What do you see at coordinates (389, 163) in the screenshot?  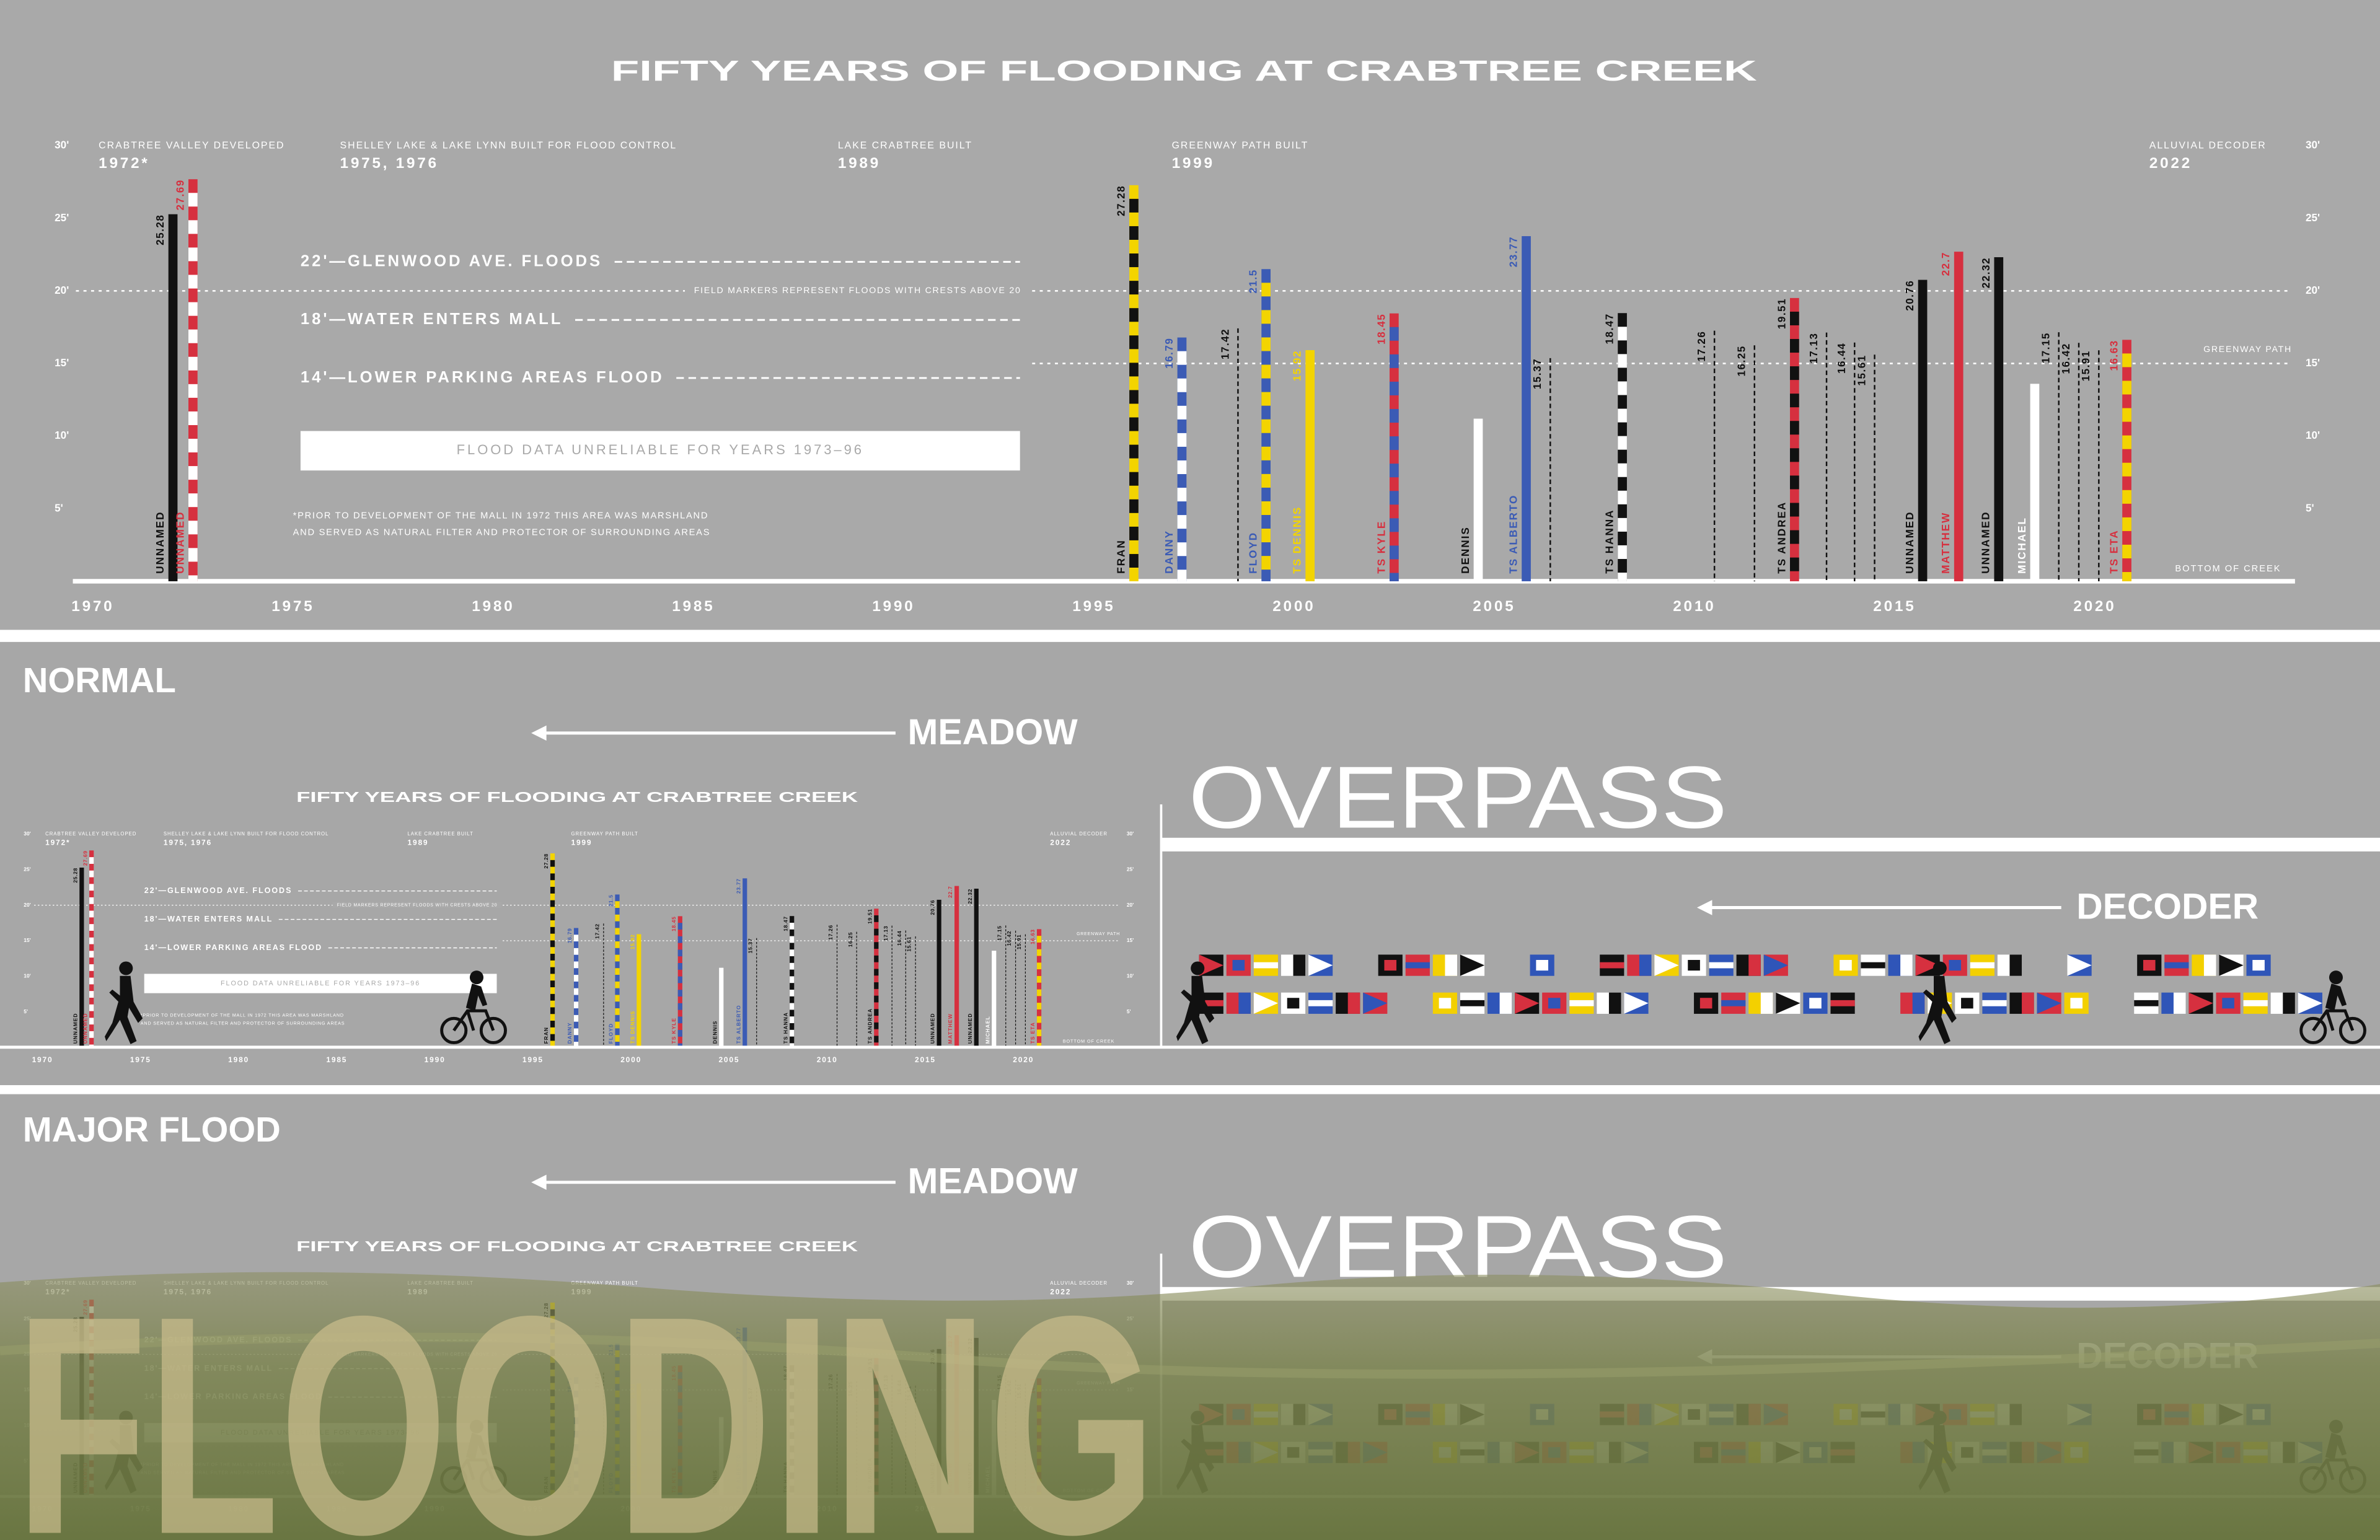 I see `event-year: 1975, 1976` at bounding box center [389, 163].